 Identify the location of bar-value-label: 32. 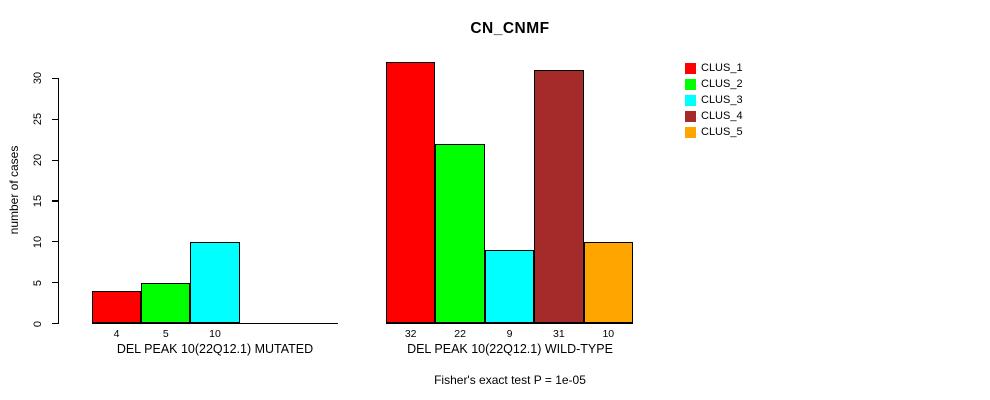
(410, 334).